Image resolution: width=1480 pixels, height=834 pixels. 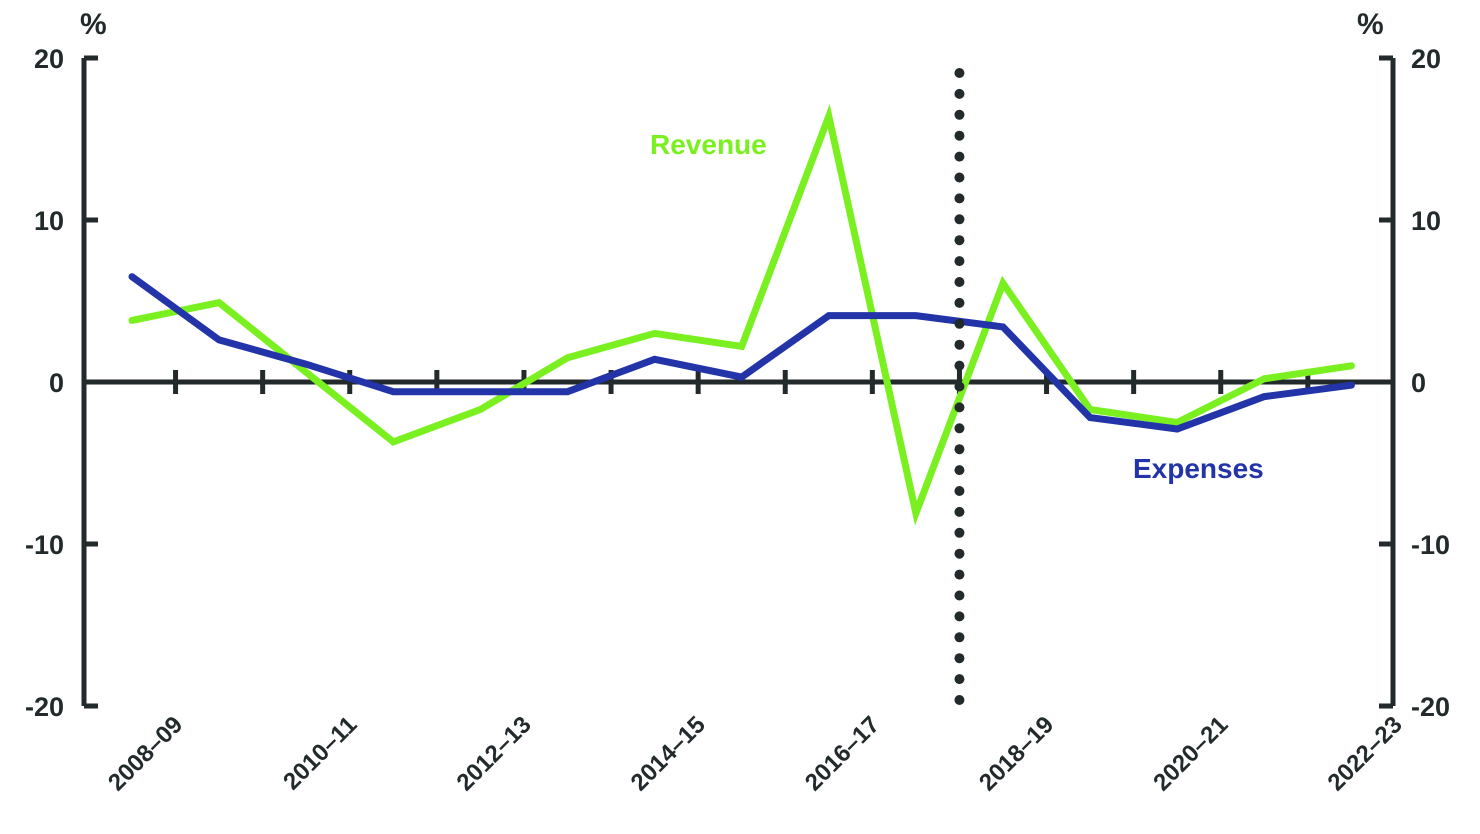 I want to click on x-axis-label: 2014–15, so click(x=668, y=753).